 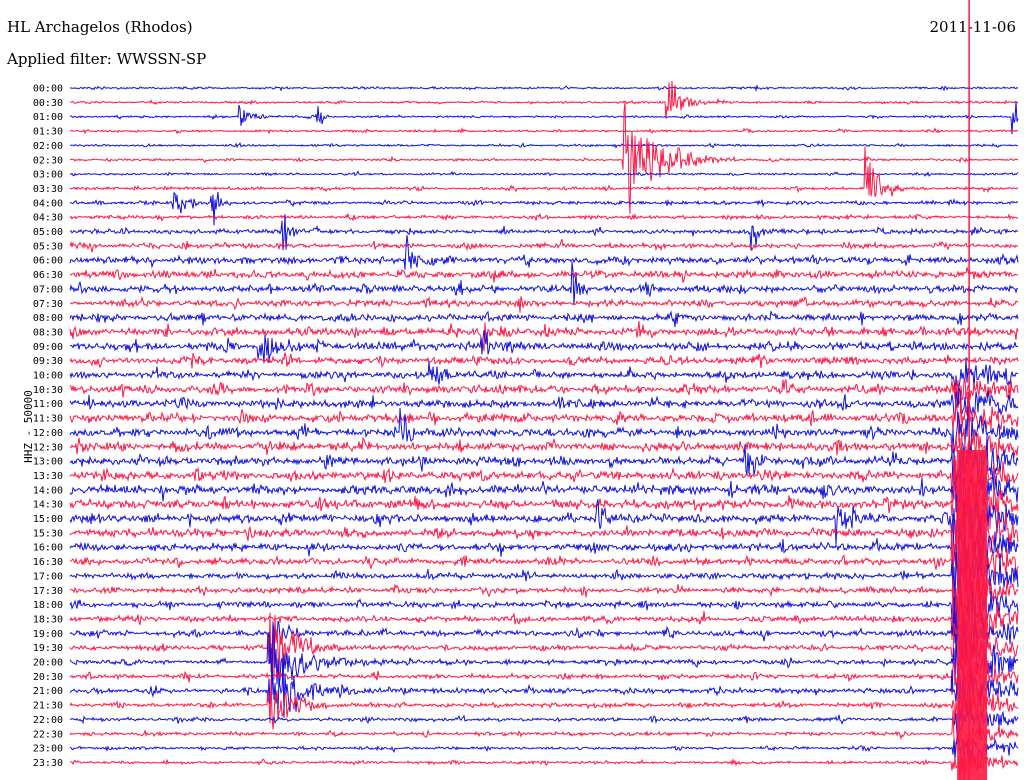 I want to click on row-time-label: 15:30, so click(x=48, y=533).